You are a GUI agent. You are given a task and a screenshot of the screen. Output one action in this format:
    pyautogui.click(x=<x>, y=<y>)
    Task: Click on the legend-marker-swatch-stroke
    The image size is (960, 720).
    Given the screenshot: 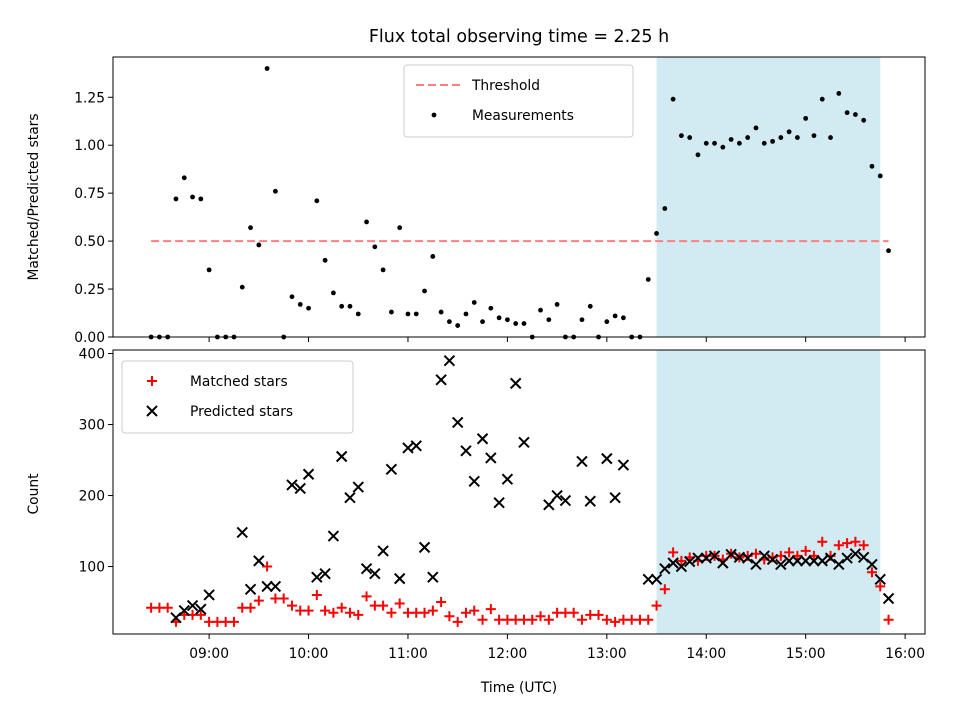 What is the action you would take?
    pyautogui.click(x=152, y=411)
    